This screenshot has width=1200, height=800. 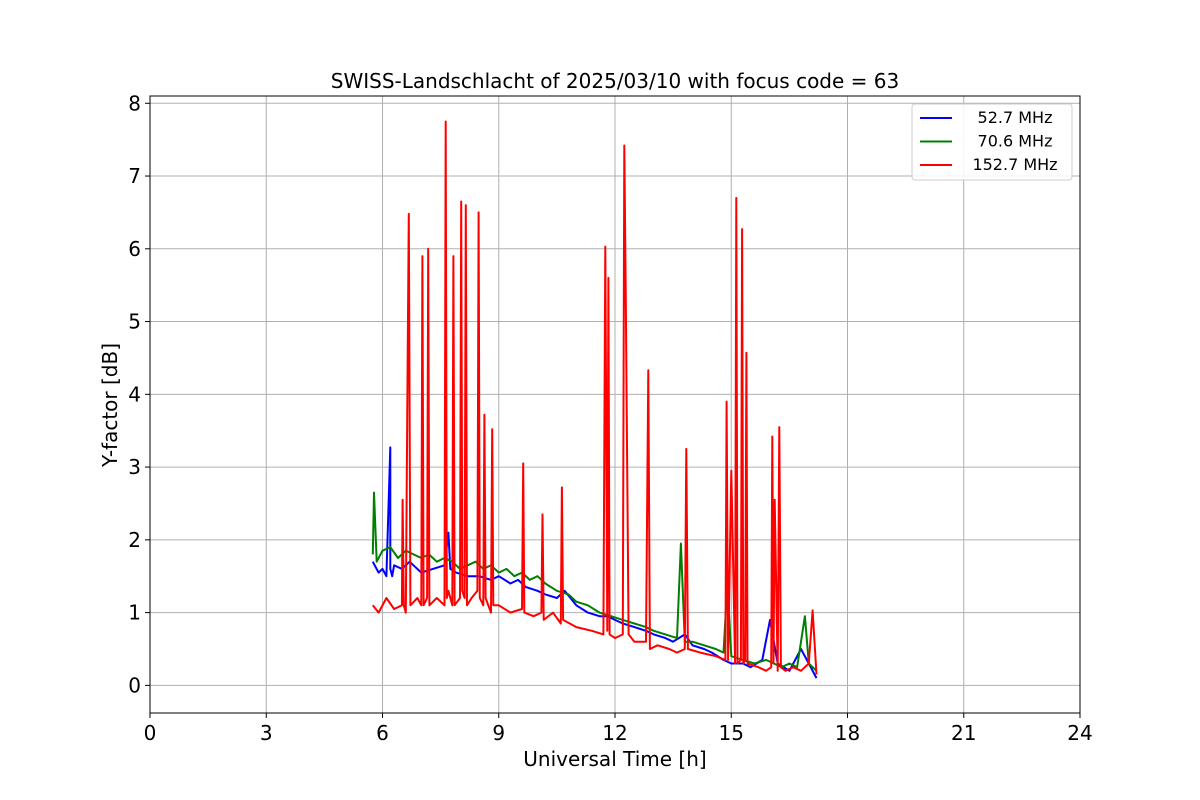 What do you see at coordinates (134, 103) in the screenshot?
I see `y-tick-label: 8` at bounding box center [134, 103].